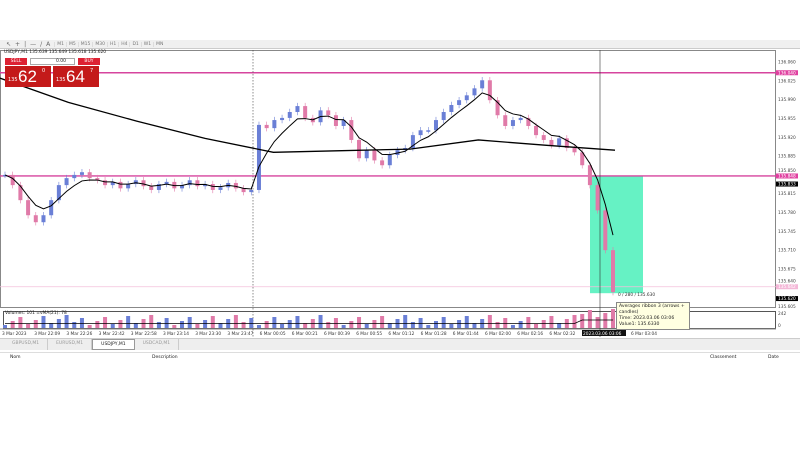 The image size is (800, 450). Describe the element at coordinates (773, 357) in the screenshot. I see `col-date: Date` at that location.